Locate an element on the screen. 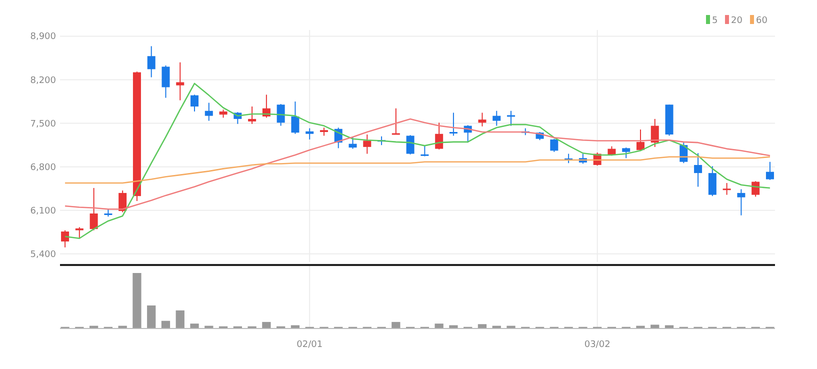 Image resolution: width=817 pixels, height=369 pixels. legend-label: 60 is located at coordinates (762, 21).